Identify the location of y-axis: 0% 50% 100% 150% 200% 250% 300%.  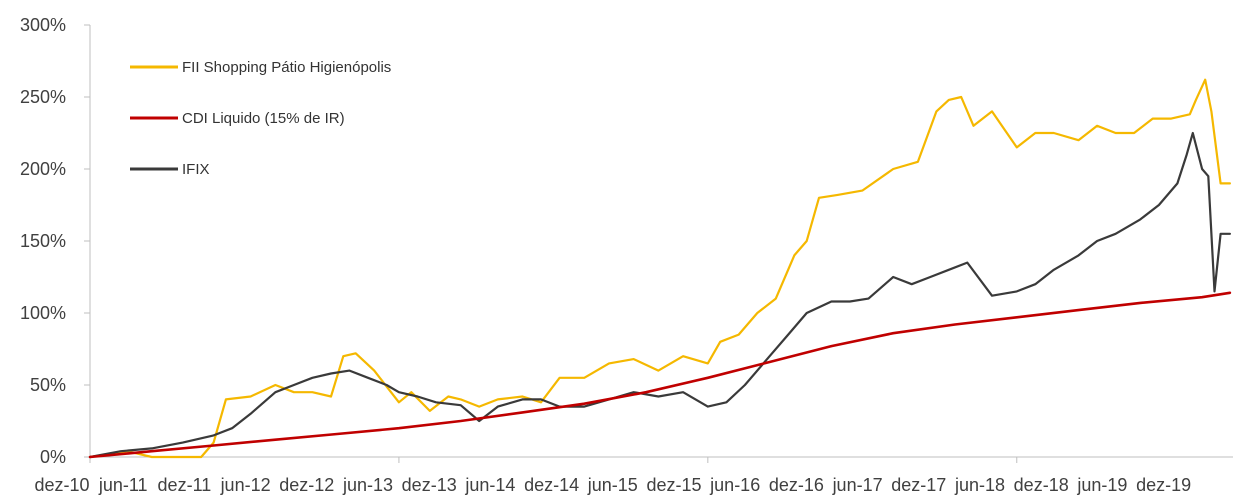
(55, 241).